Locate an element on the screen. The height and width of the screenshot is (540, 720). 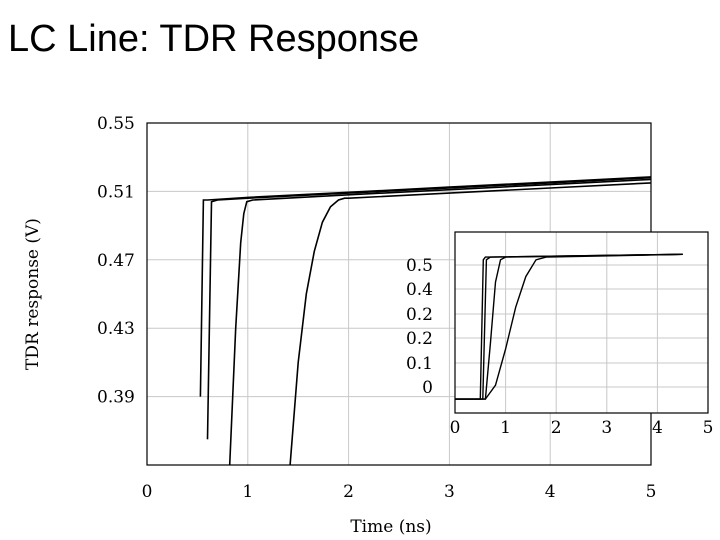
y-tick-label: 0.55 is located at coordinates (116, 124).